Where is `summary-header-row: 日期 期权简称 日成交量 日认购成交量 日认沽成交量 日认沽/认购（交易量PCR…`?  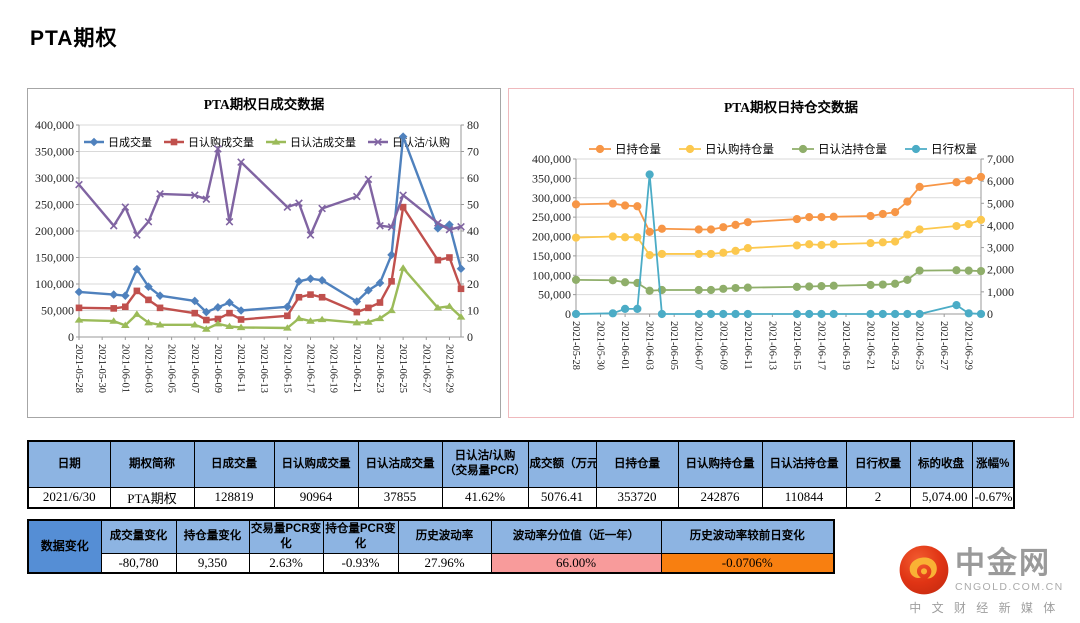
summary-header-row: 日期 期权简称 日成交量 日认购成交量 日认沽成交量 日认沽/认购（交易量PCR… is located at coordinates (521, 464).